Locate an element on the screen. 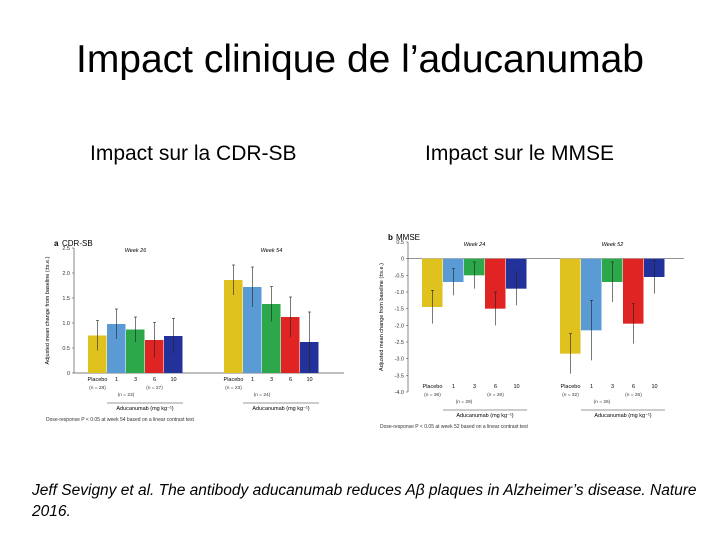 The image size is (720, 540). y-tick-label: -2.5 is located at coordinates (399, 343).